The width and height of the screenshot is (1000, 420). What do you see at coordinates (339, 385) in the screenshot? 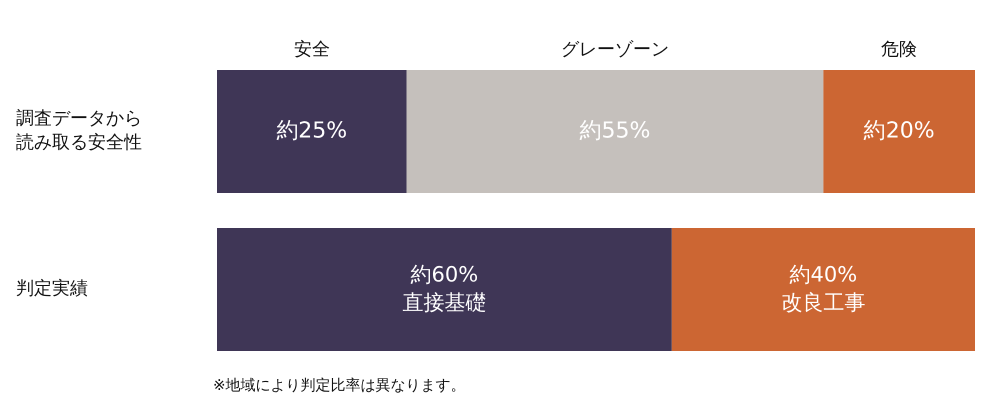
I see `text: ※地域により判定比率は異なります。` at bounding box center [339, 385].